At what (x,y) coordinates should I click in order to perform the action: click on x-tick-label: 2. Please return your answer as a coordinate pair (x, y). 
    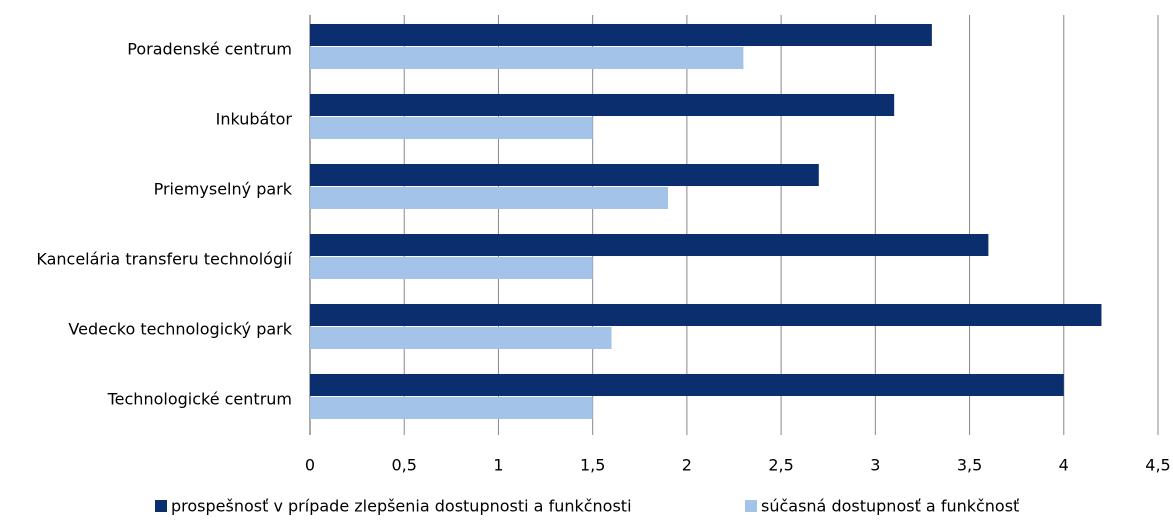
    Looking at the image, I should click on (687, 465).